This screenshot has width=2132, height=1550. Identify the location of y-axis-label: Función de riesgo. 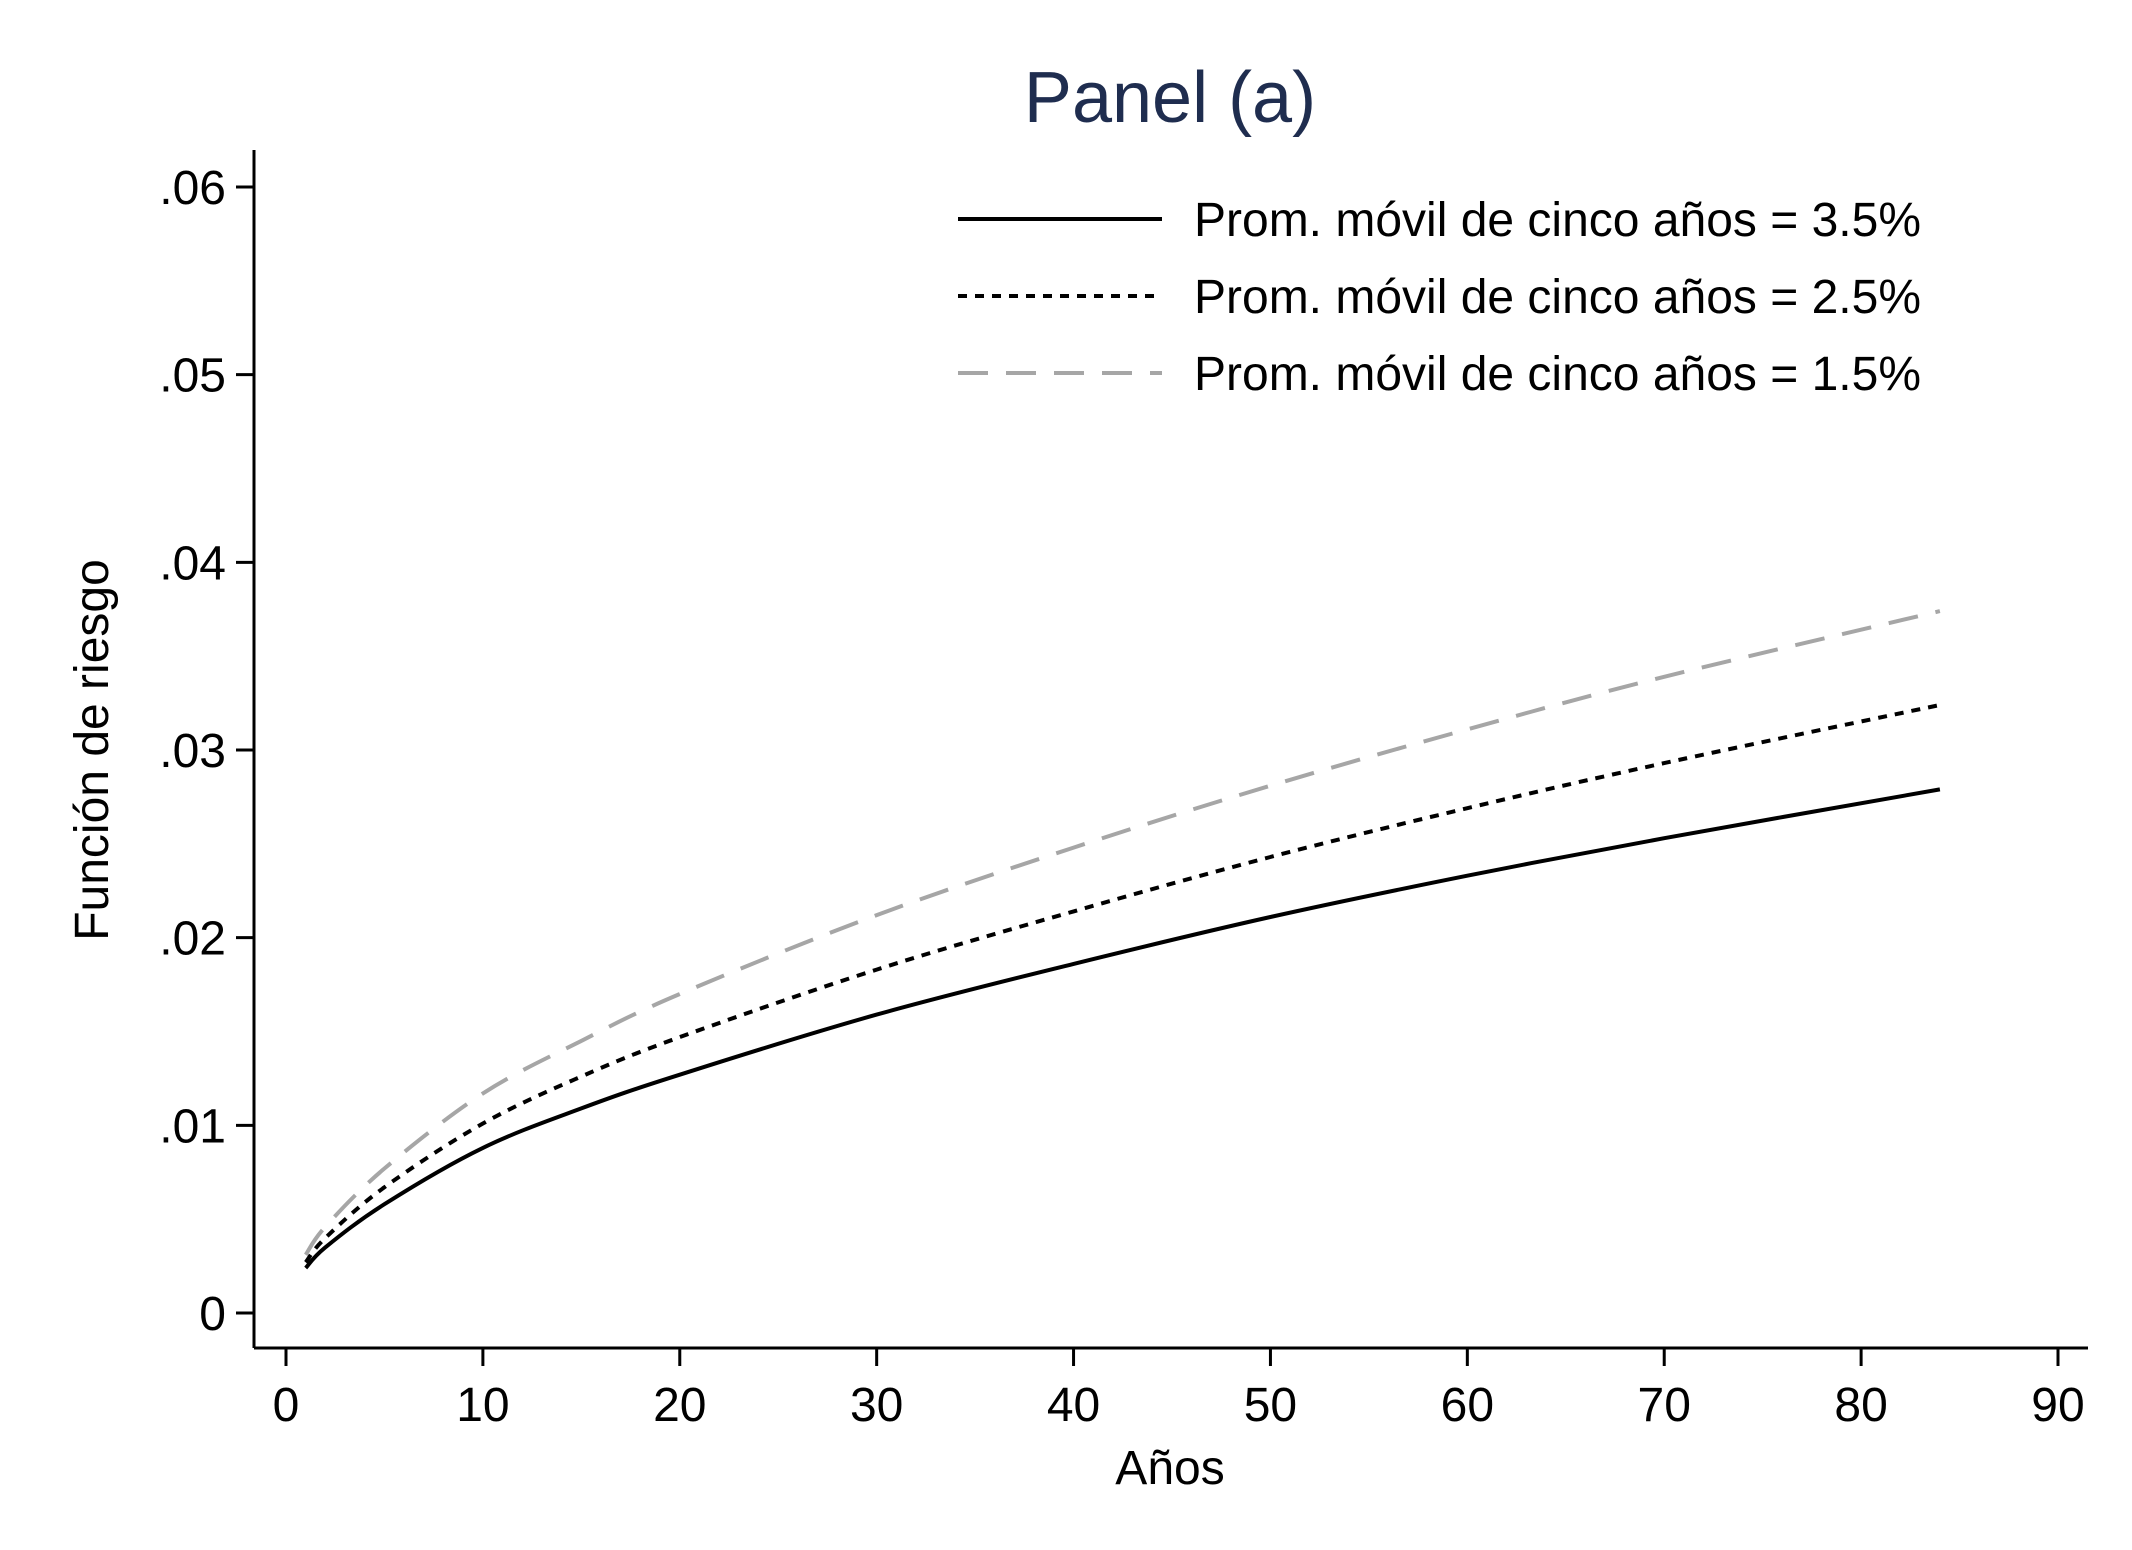
(92, 750).